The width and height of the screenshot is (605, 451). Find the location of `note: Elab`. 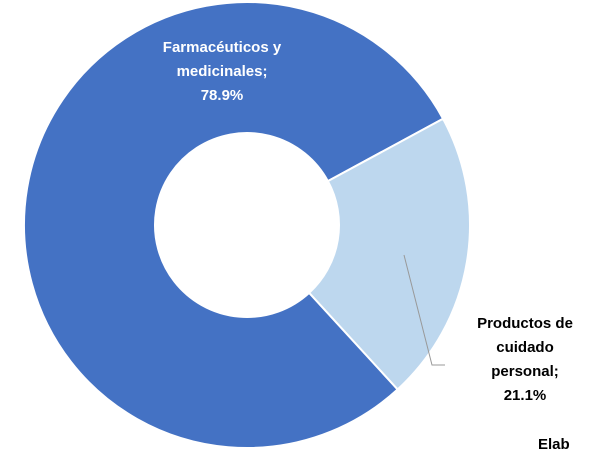

note: Elab is located at coordinates (554, 443).